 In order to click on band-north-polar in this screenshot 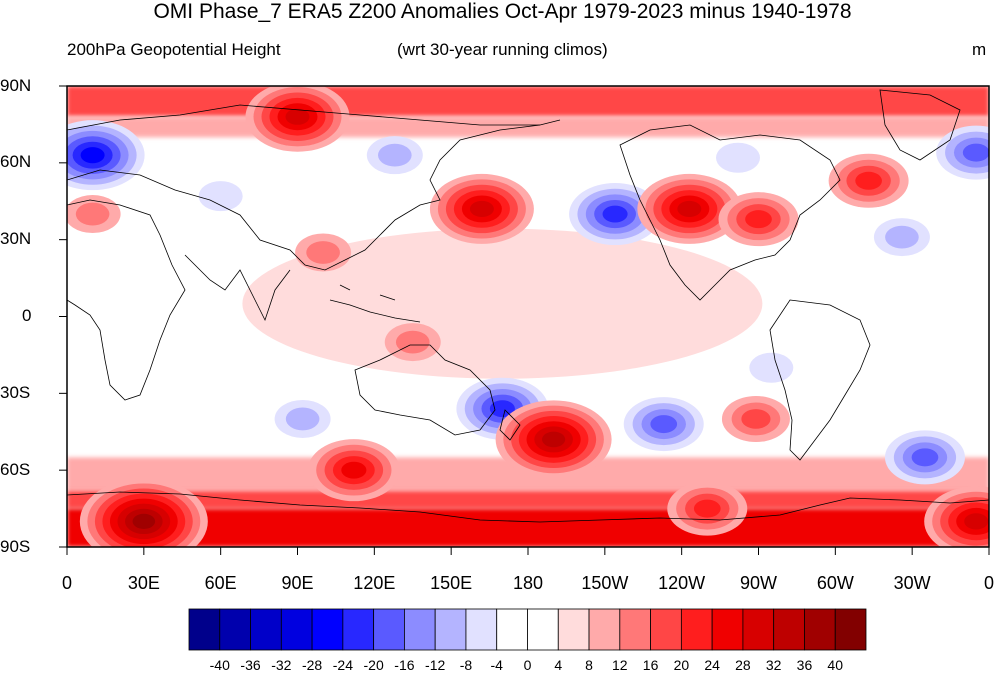, I will do `click(528, 101)`.